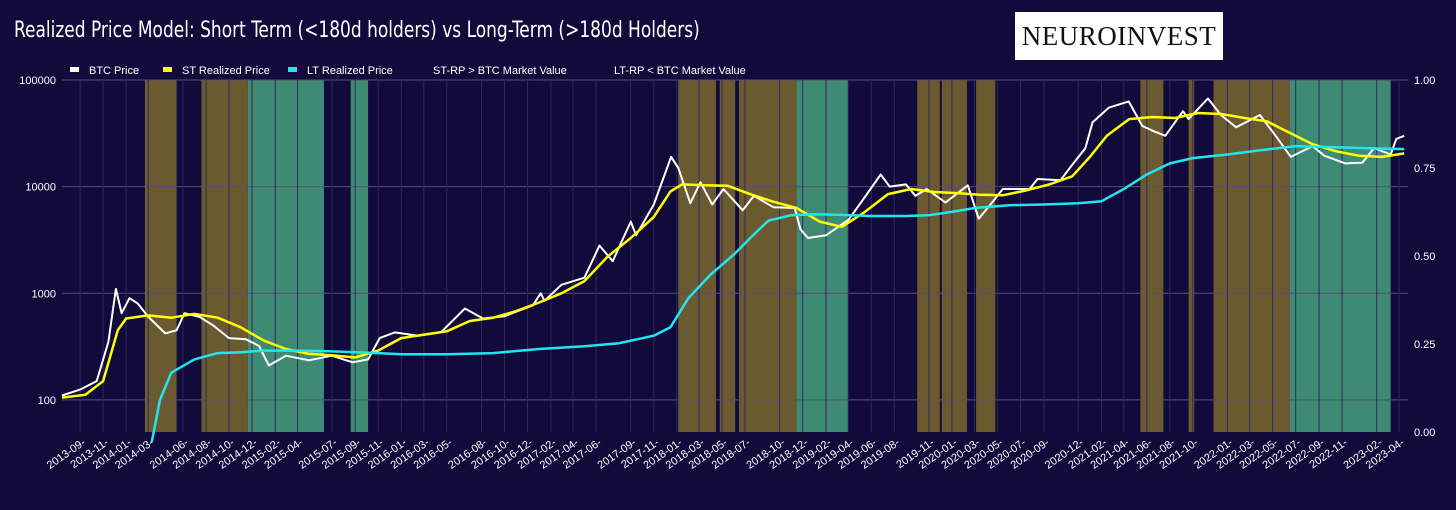 This screenshot has width=1456, height=510. What do you see at coordinates (350, 71) in the screenshot?
I see `legend-label: LT Realized Price` at bounding box center [350, 71].